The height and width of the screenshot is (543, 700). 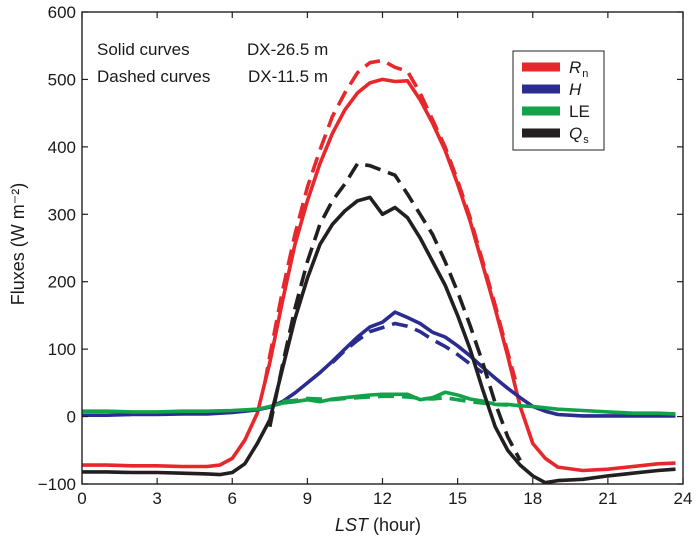 What do you see at coordinates (18, 244) in the screenshot?
I see `y-axis-title: Fluxes (W m⁻²)` at bounding box center [18, 244].